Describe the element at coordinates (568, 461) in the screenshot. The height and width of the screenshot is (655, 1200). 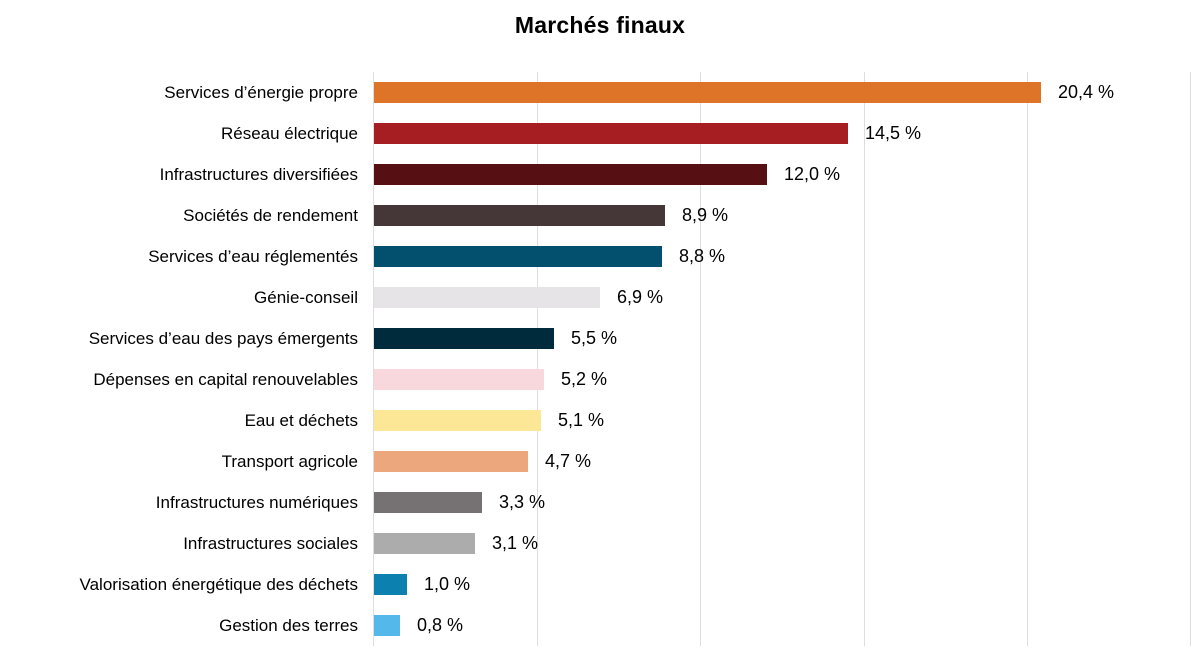
I see `value-label: 4,7 %` at that location.